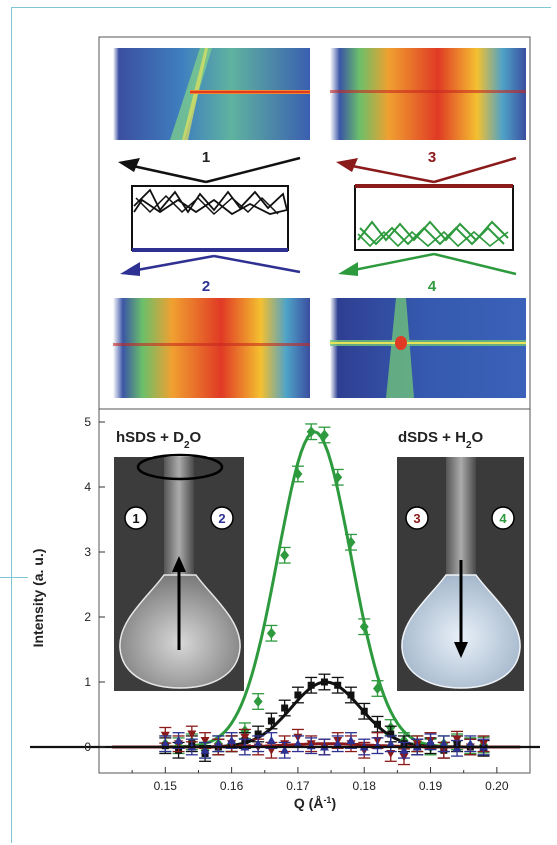  Describe the element at coordinates (38, 598) in the screenshot. I see `y-axis-label: Intensity (a. u.)` at that location.